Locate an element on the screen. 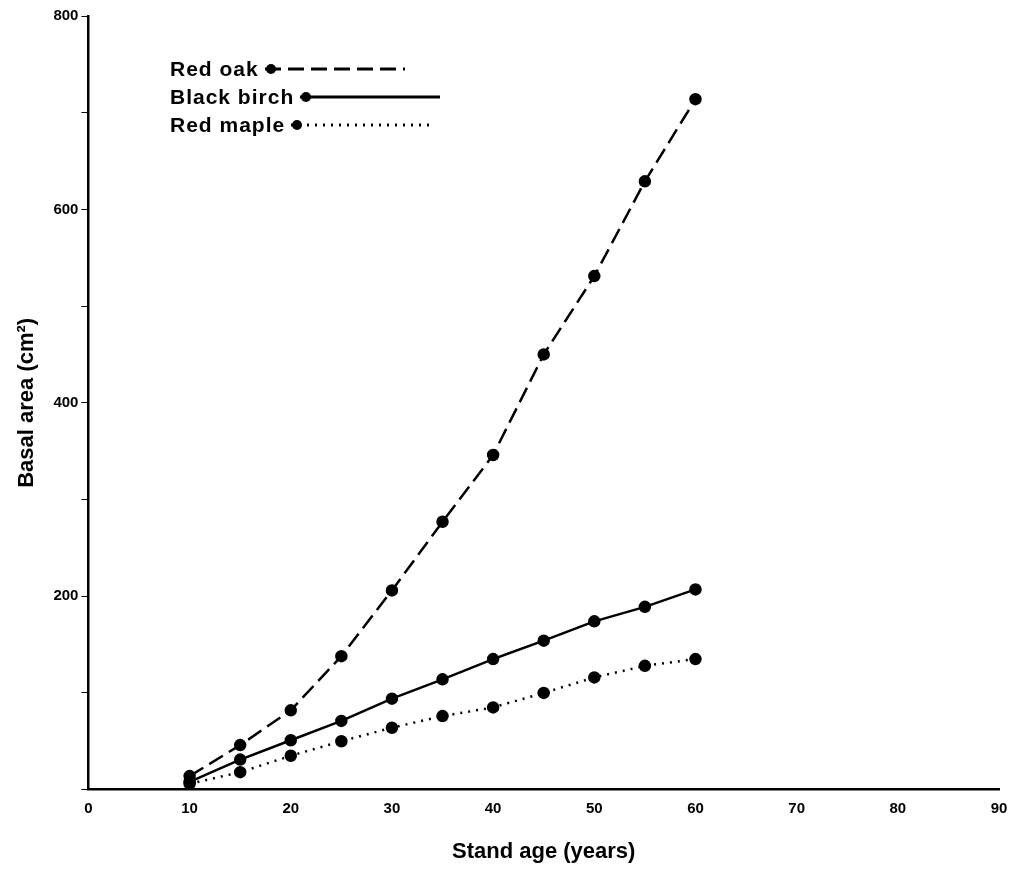 This screenshot has width=1013, height=889. legend-label: Red oak is located at coordinates (214, 69).